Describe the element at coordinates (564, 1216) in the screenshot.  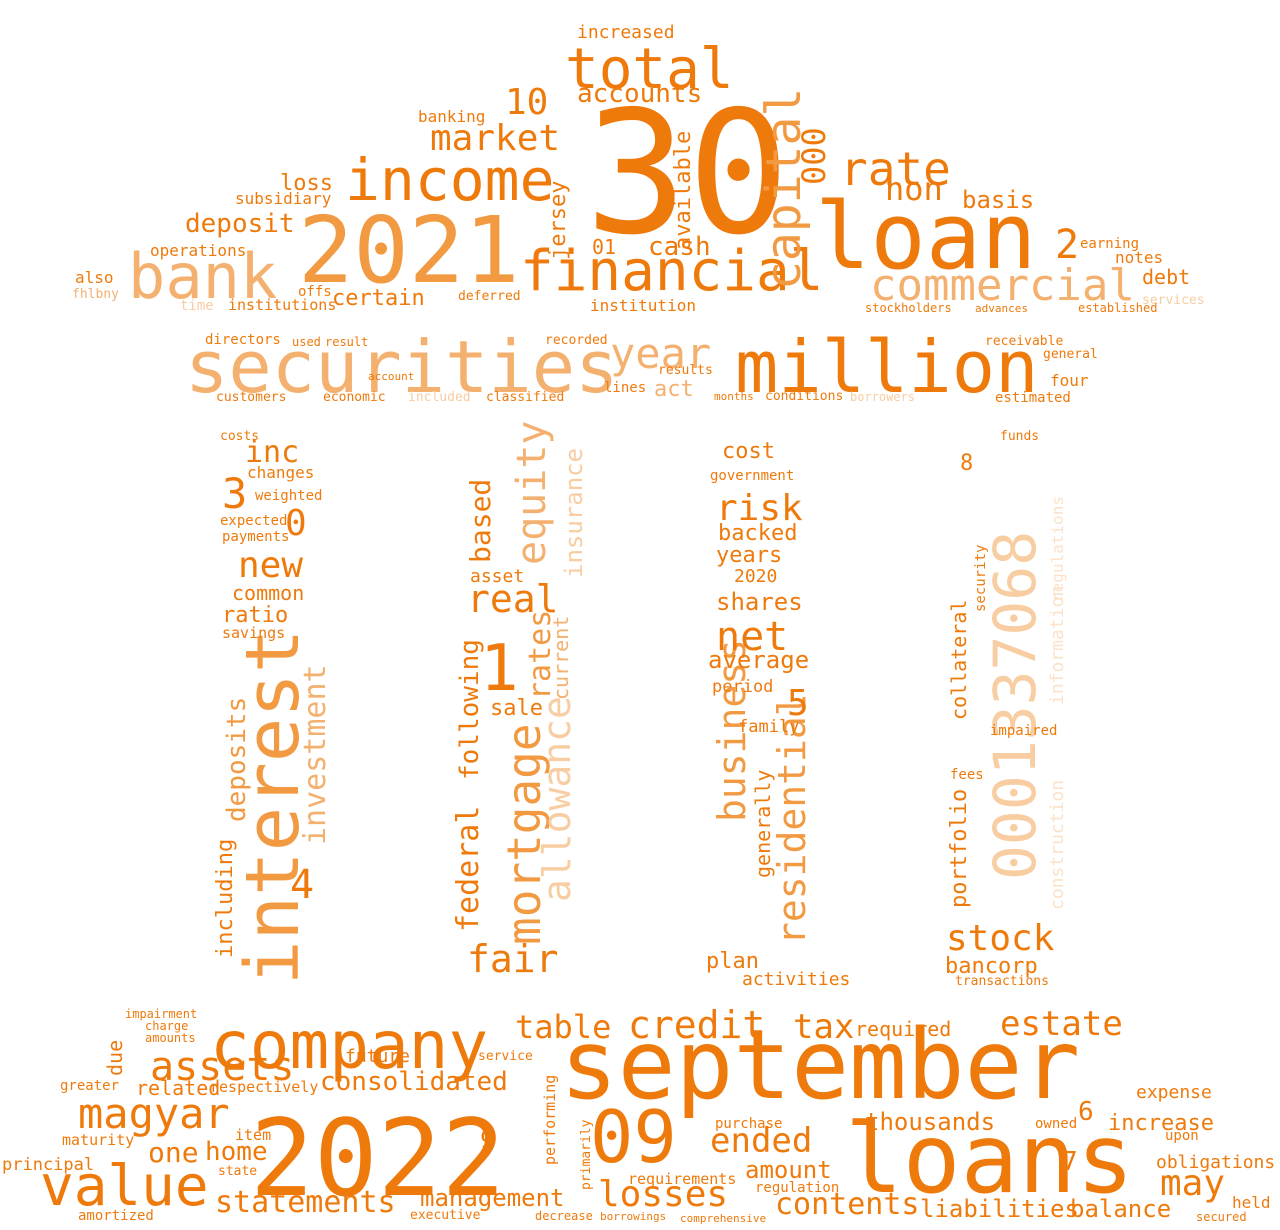
I see `word-decrease: decrease` at that location.